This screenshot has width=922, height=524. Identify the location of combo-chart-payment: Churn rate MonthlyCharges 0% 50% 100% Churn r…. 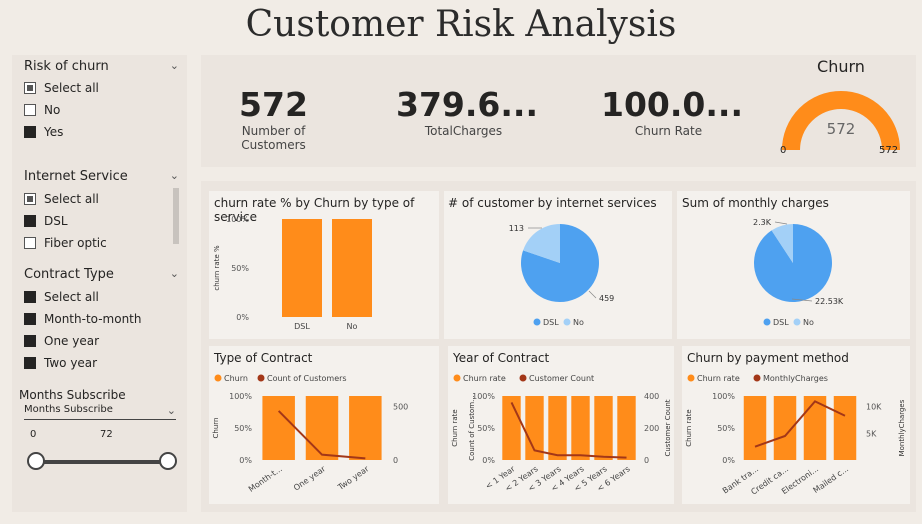
(795, 435).